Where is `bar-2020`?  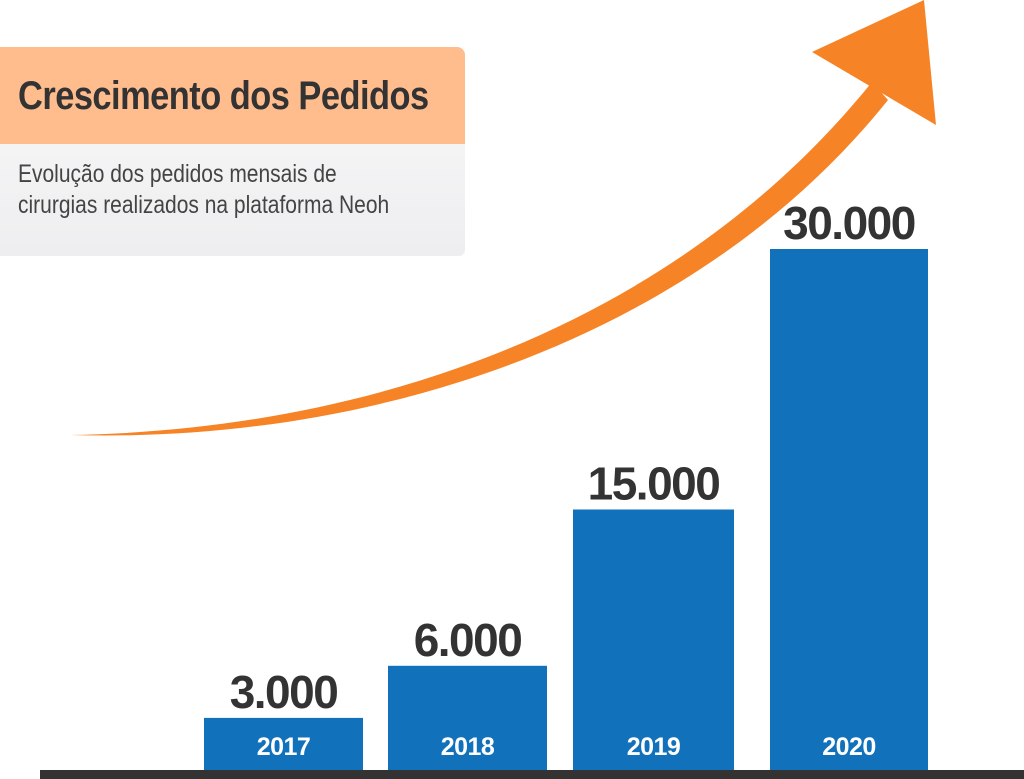
bar-2020 is located at coordinates (849, 509).